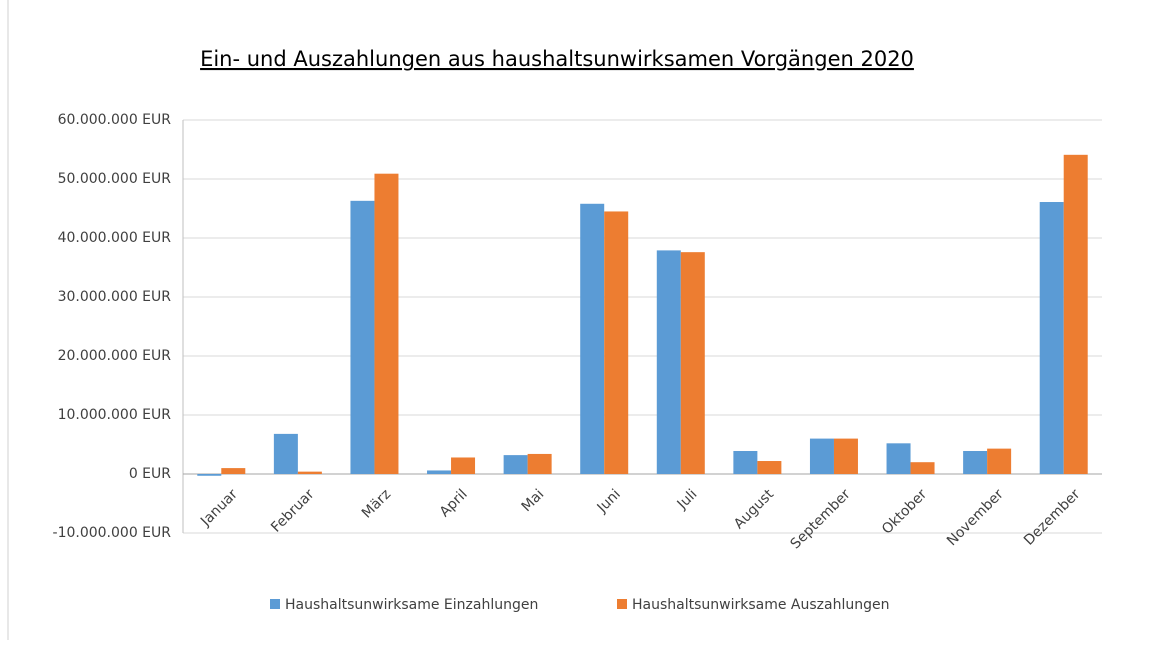 The height and width of the screenshot is (660, 1171). What do you see at coordinates (115, 179) in the screenshot?
I see `y-tick-label: 50.000.000 EUR` at bounding box center [115, 179].